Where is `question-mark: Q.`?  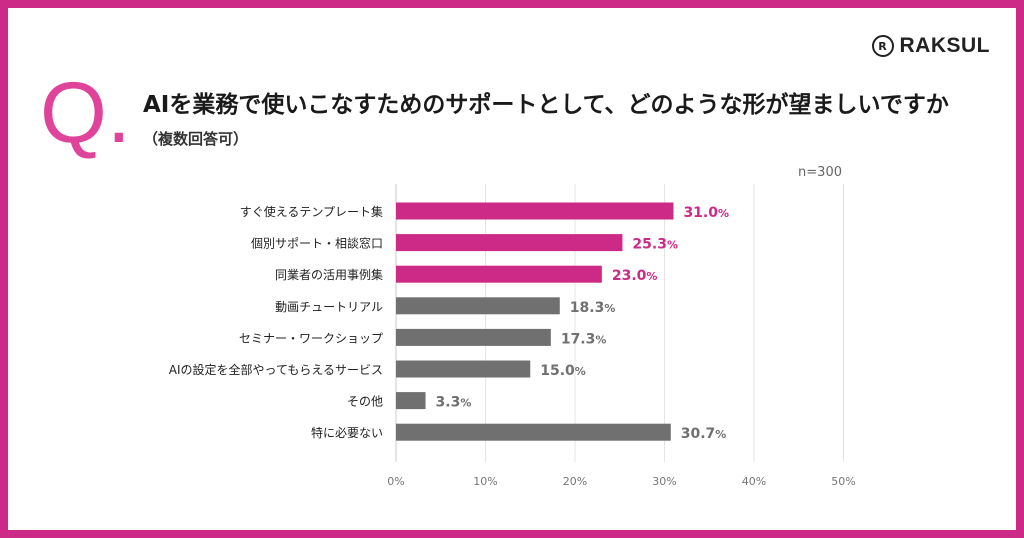 question-mark: Q. is located at coordinates (85, 113).